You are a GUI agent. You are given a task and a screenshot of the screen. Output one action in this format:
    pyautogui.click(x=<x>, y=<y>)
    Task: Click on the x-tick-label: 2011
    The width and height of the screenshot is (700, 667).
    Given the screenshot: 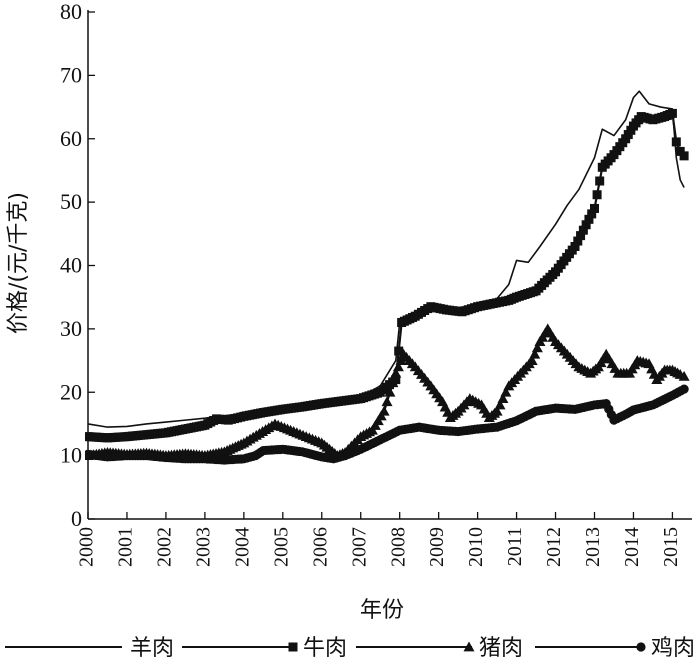 What is the action you would take?
    pyautogui.click(x=515, y=546)
    